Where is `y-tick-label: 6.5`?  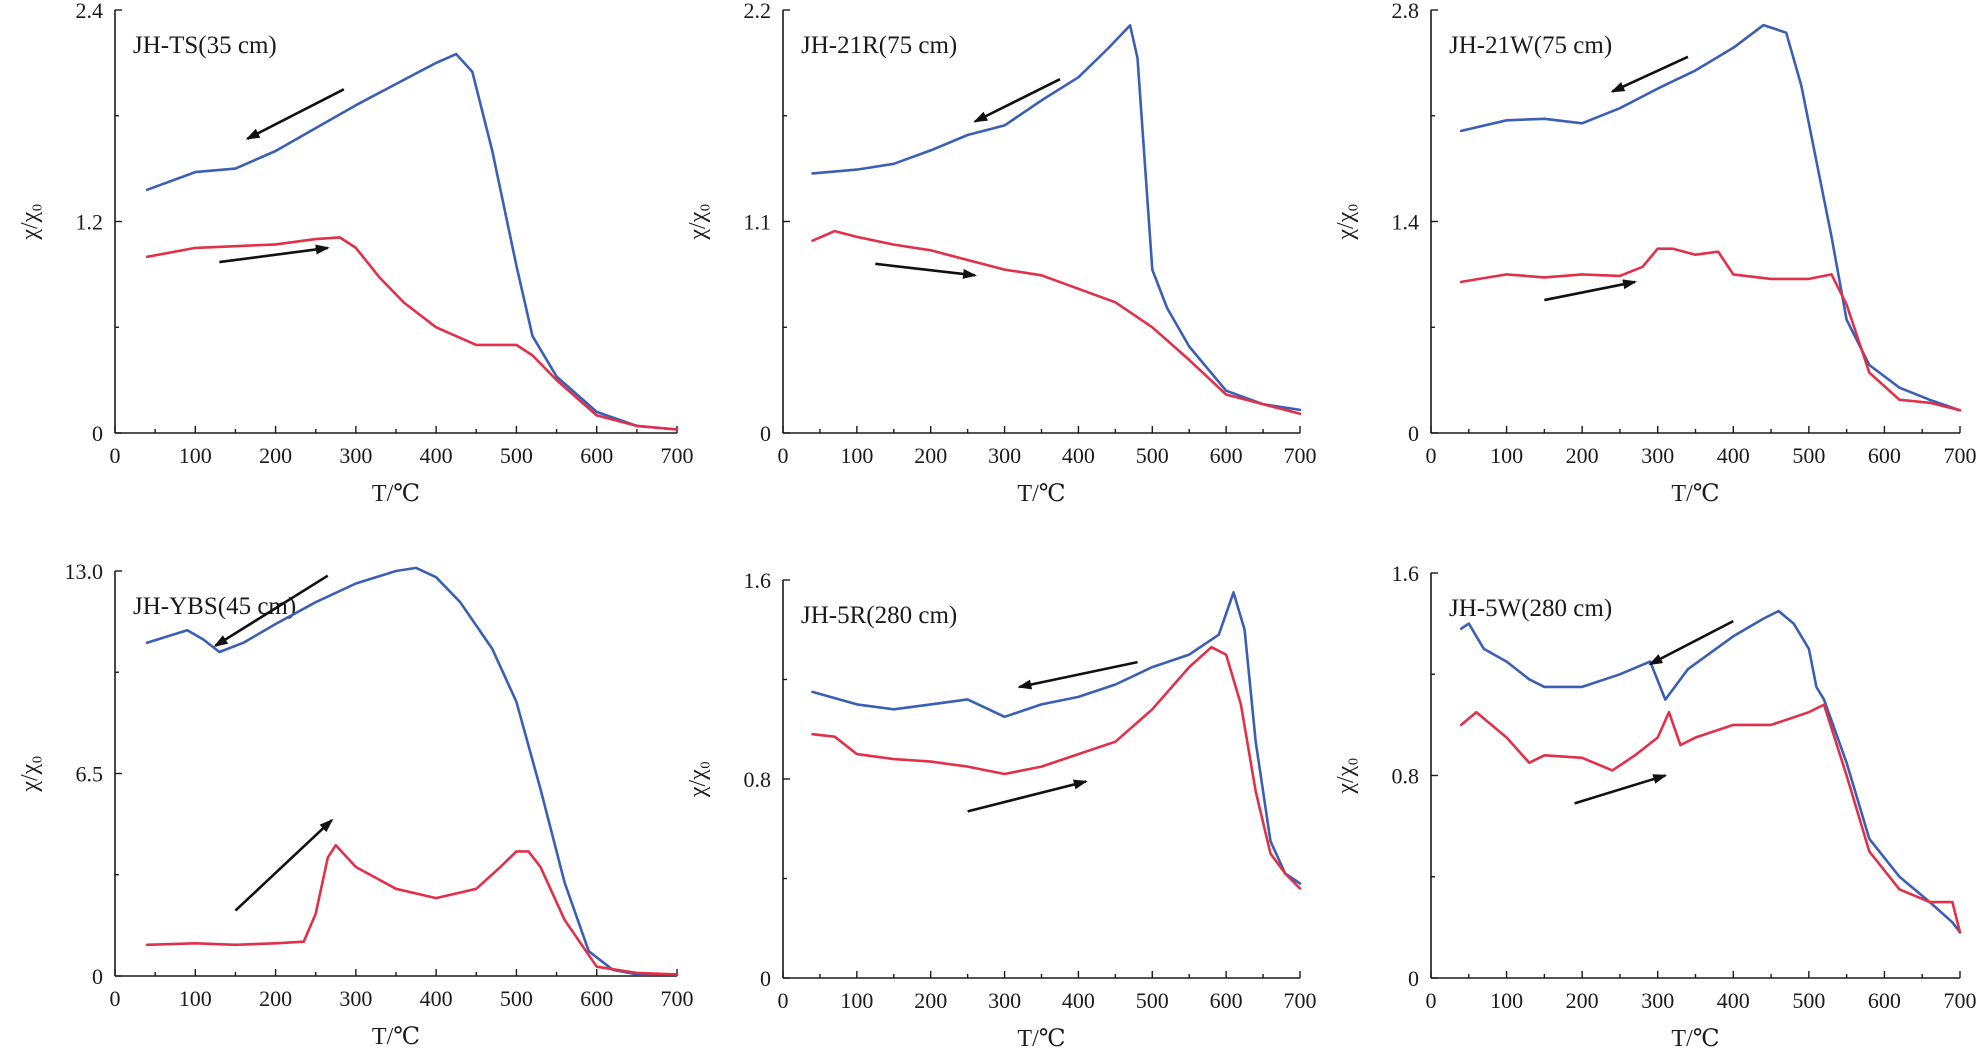 y-tick-label: 6.5 is located at coordinates (90, 774).